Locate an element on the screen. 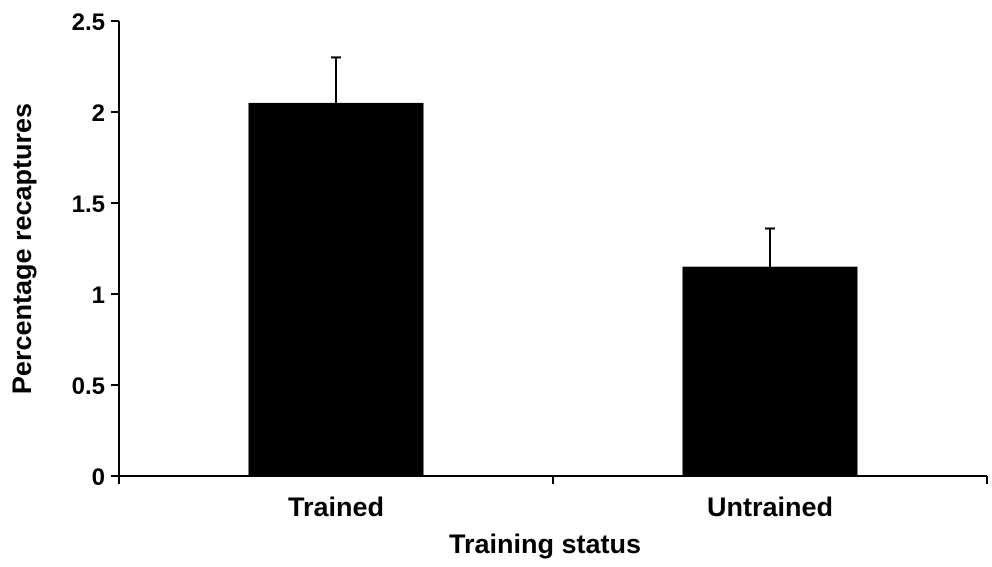 This screenshot has height=567, width=992. x-tick-label: Trained is located at coordinates (336, 507).